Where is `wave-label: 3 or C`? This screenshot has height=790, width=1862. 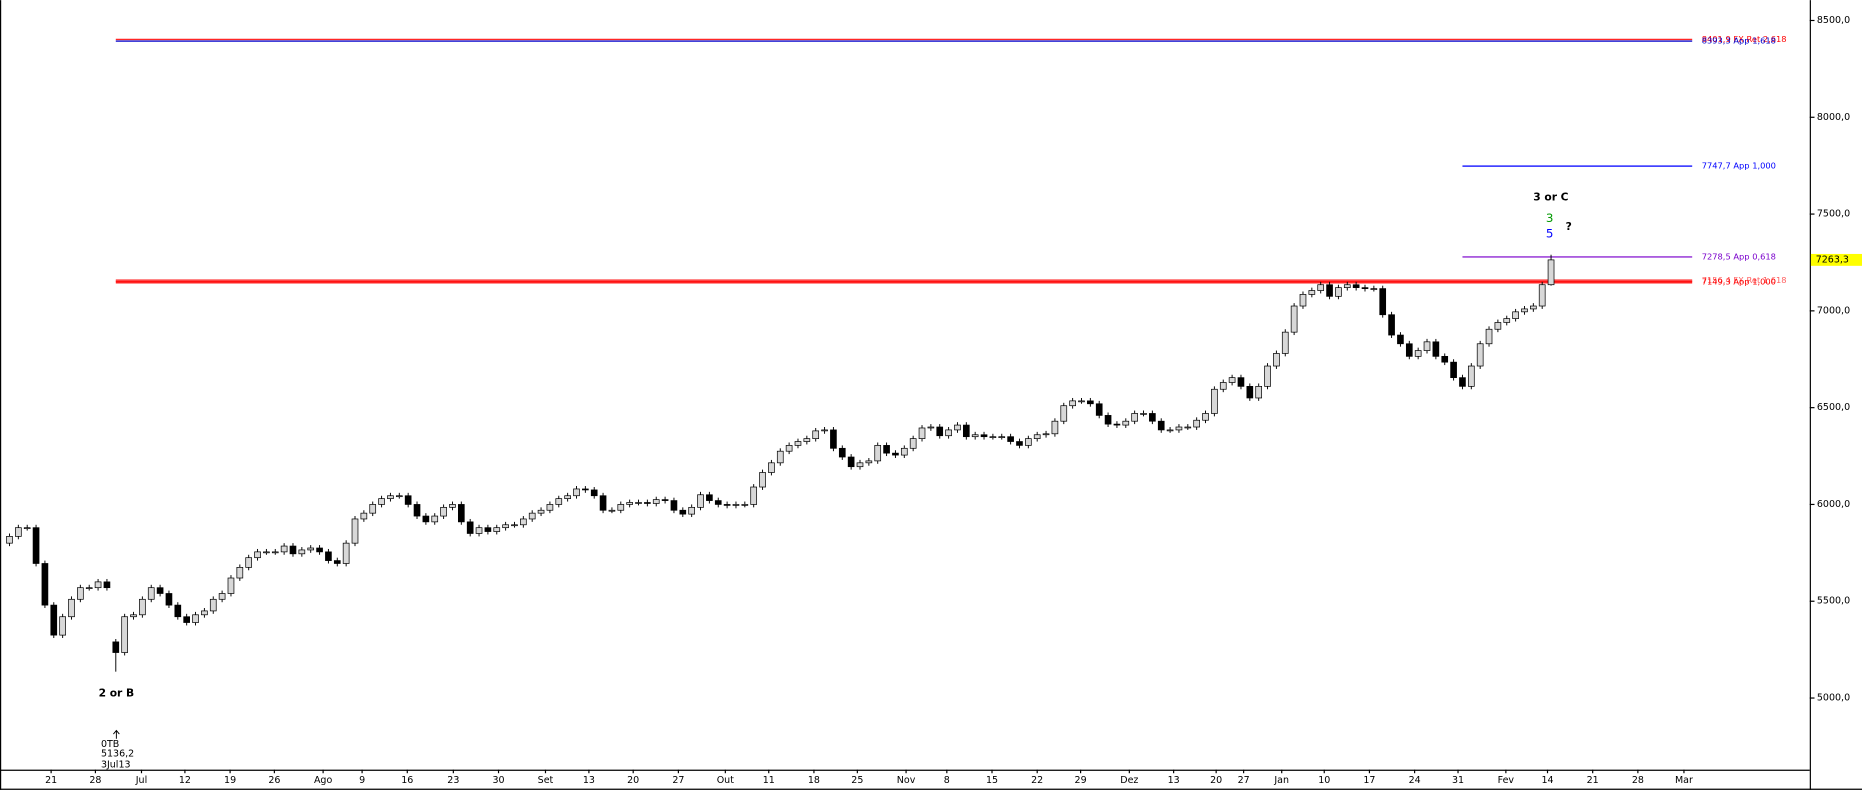
wave-label: 3 or C is located at coordinates (1550, 196).